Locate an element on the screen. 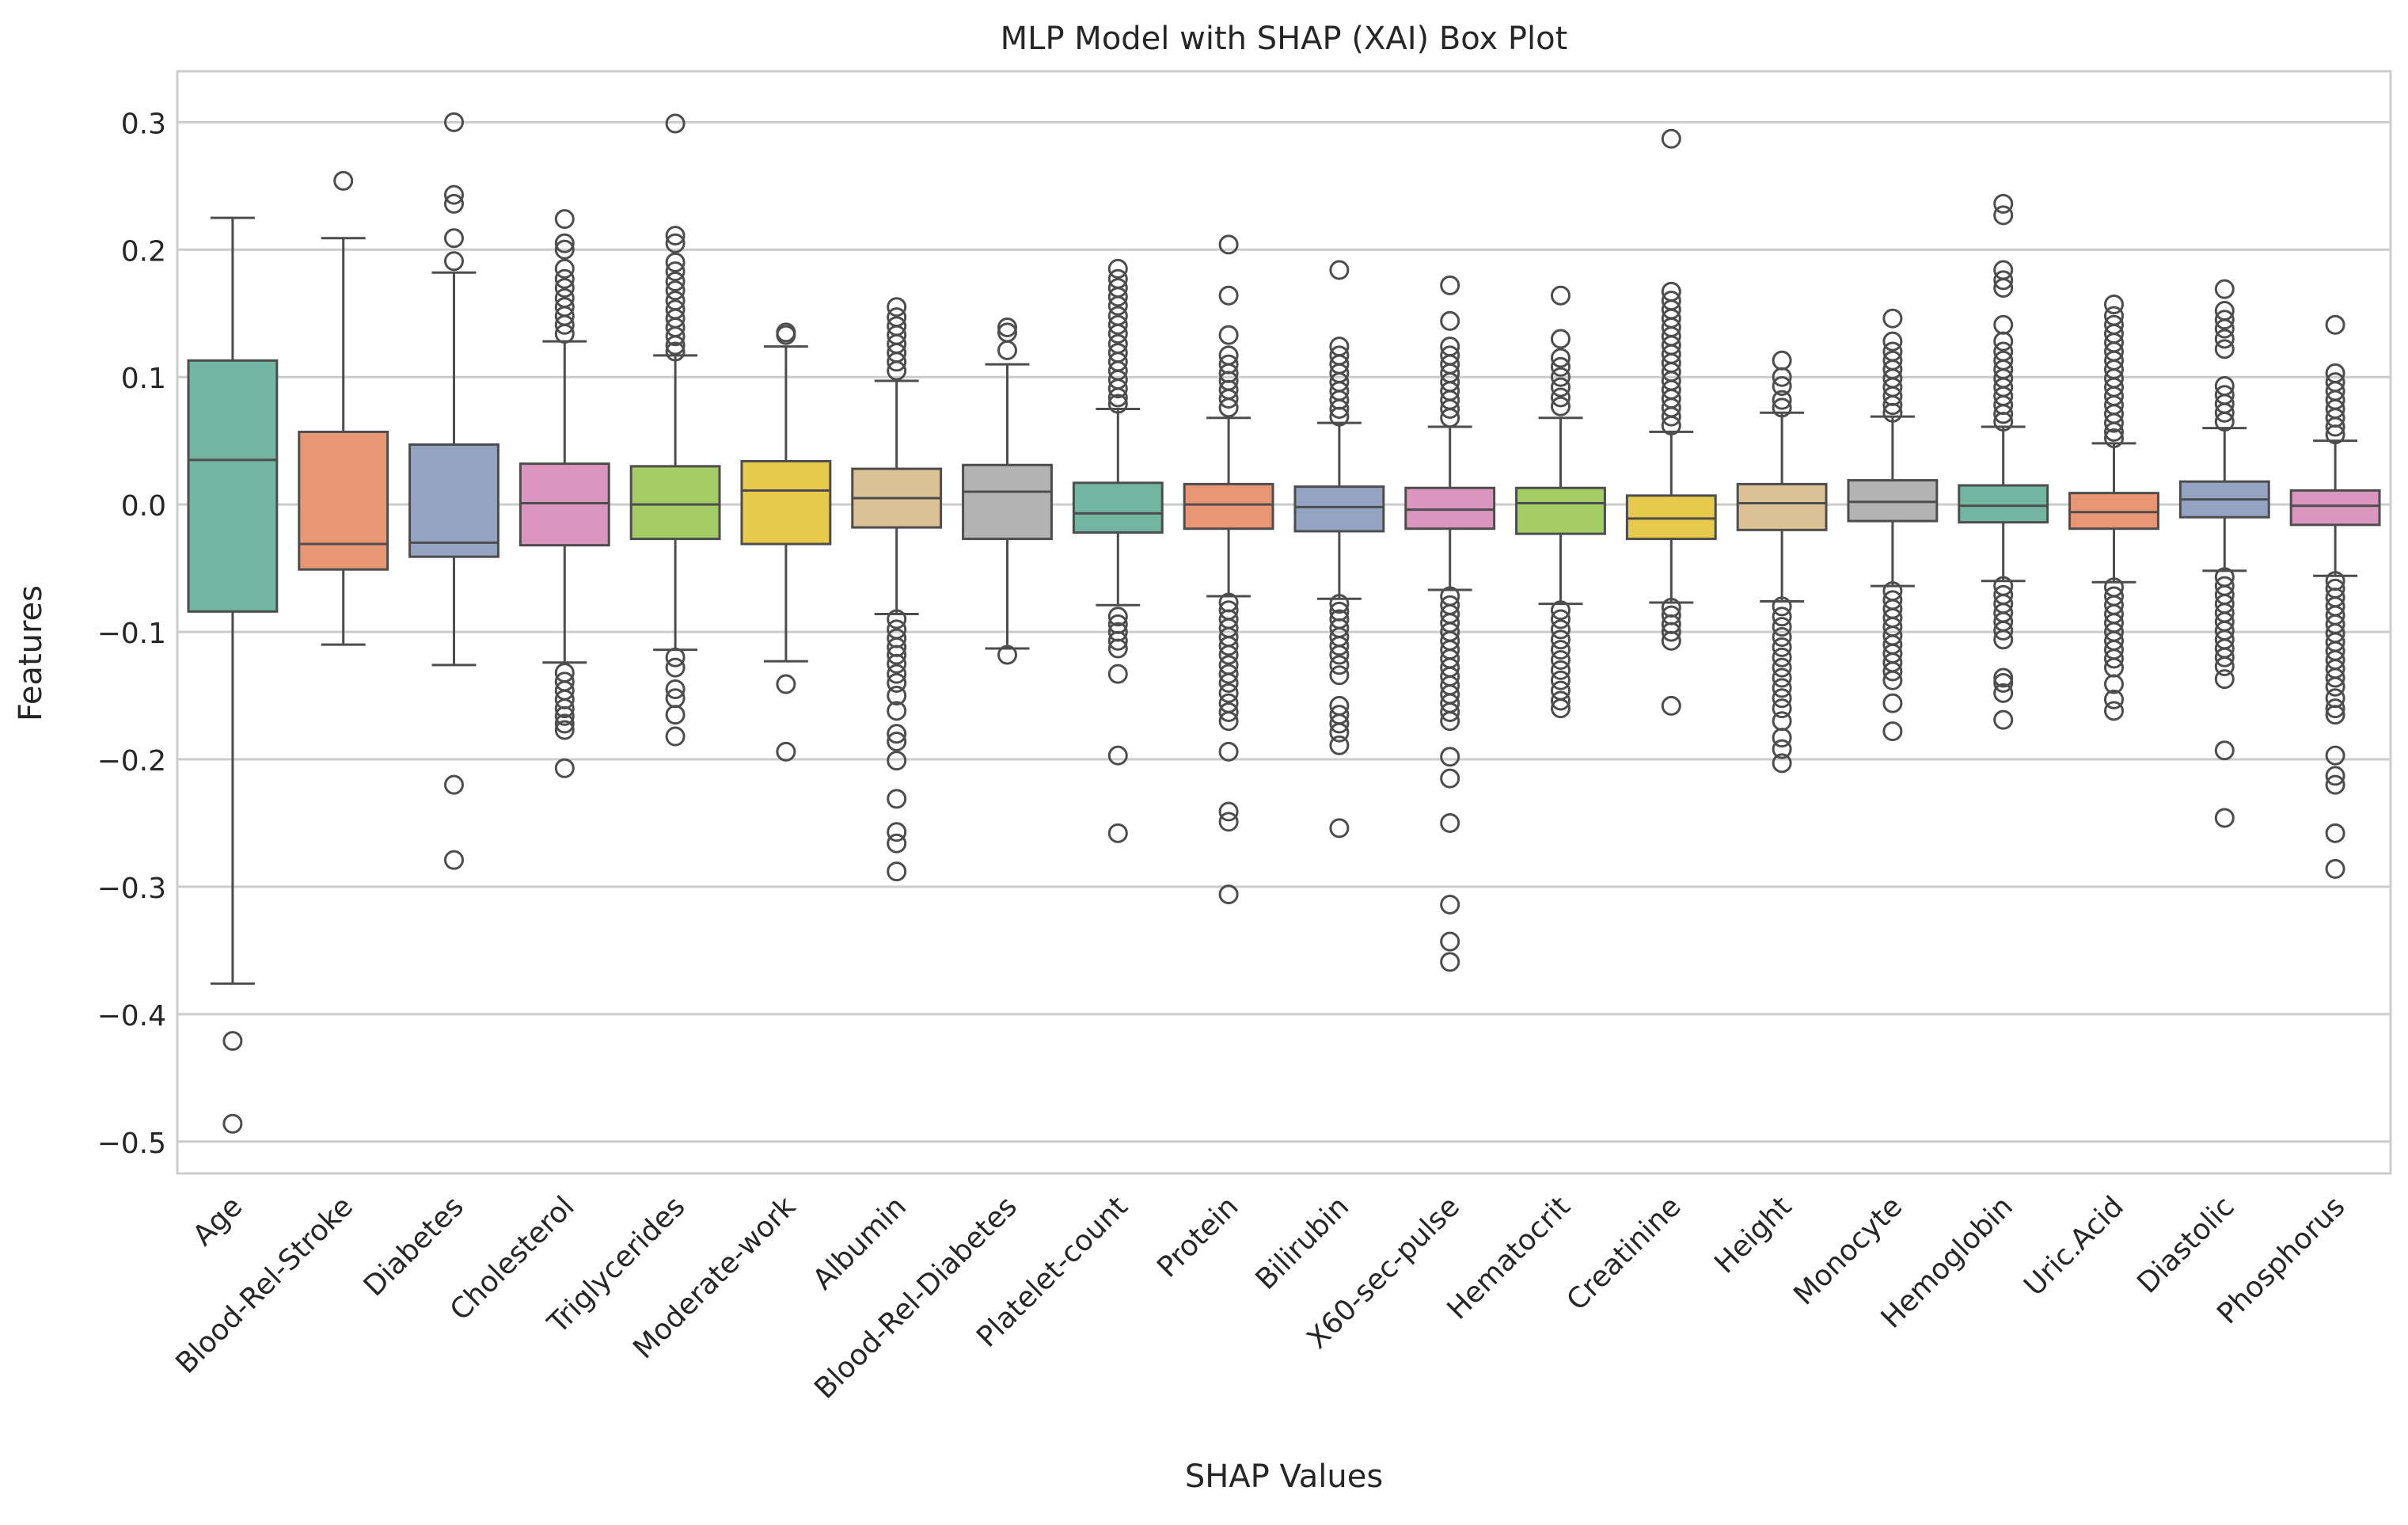  y-tick-label: −0.3 is located at coordinates (131, 889).